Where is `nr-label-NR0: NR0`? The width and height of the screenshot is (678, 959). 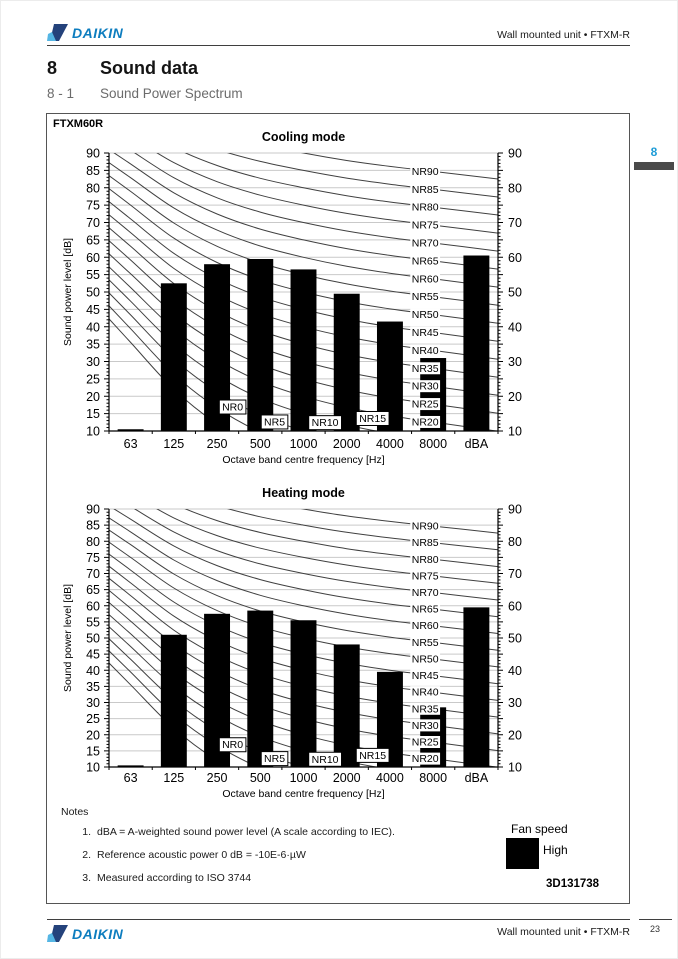 nr-label-NR0: NR0 is located at coordinates (232, 745).